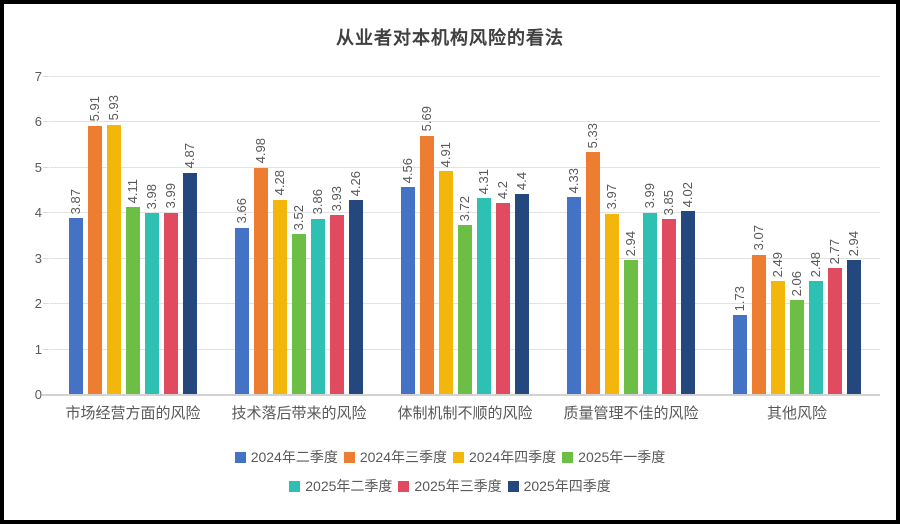 The width and height of the screenshot is (900, 524). What do you see at coordinates (355, 235) in the screenshot?
I see `bar-column: 4.26` at bounding box center [355, 235].